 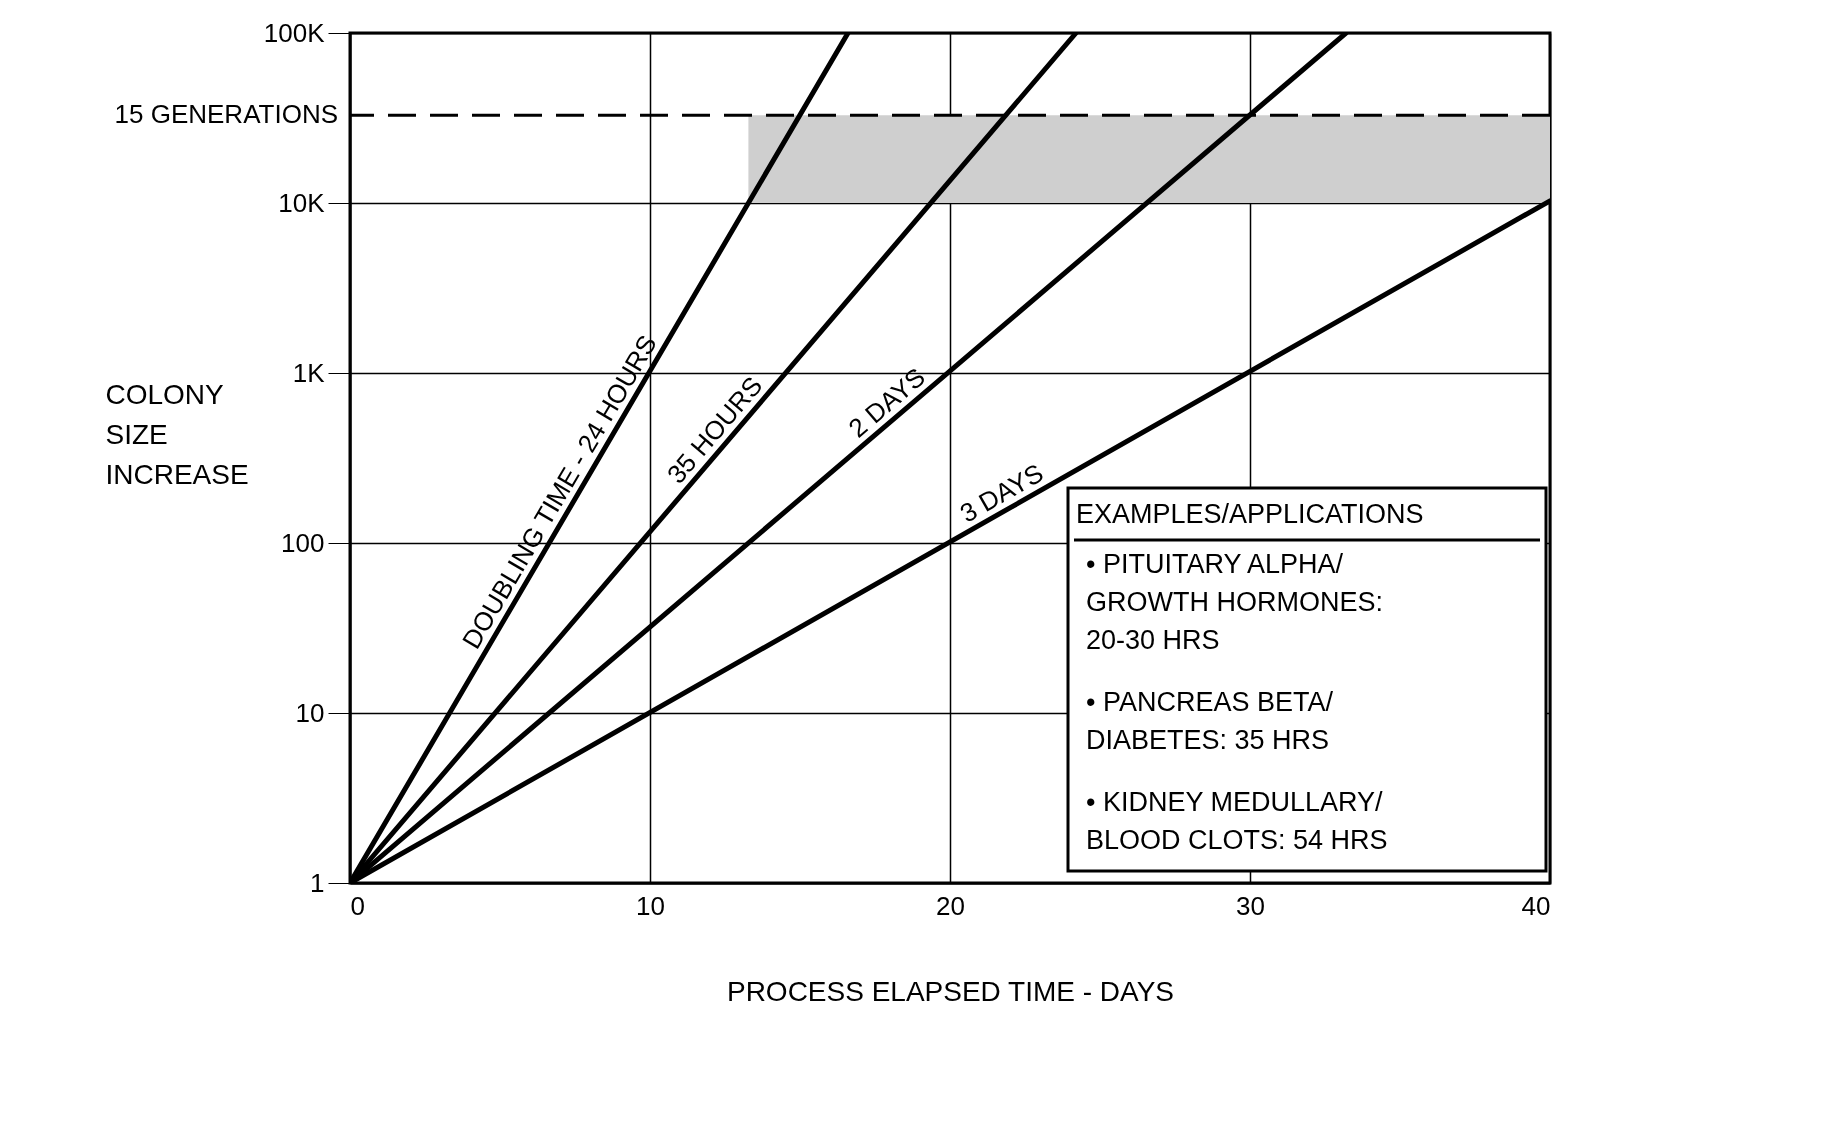 What do you see at coordinates (950, 991) in the screenshot?
I see `x-axis-title: PROCESS ELAPSED TIME - DAYS` at bounding box center [950, 991].